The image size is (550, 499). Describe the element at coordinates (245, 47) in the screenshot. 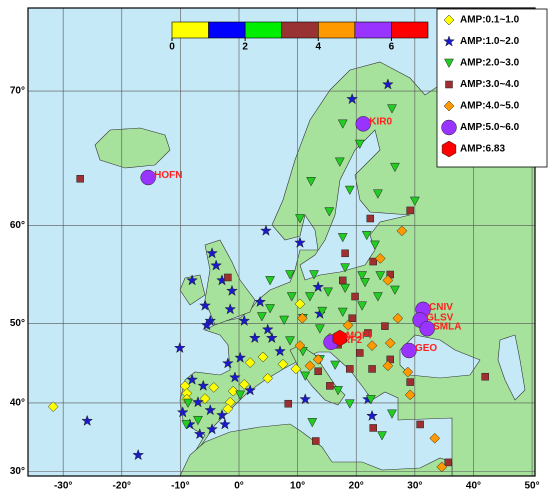

I see `colorbar-tick-label: 2` at that location.